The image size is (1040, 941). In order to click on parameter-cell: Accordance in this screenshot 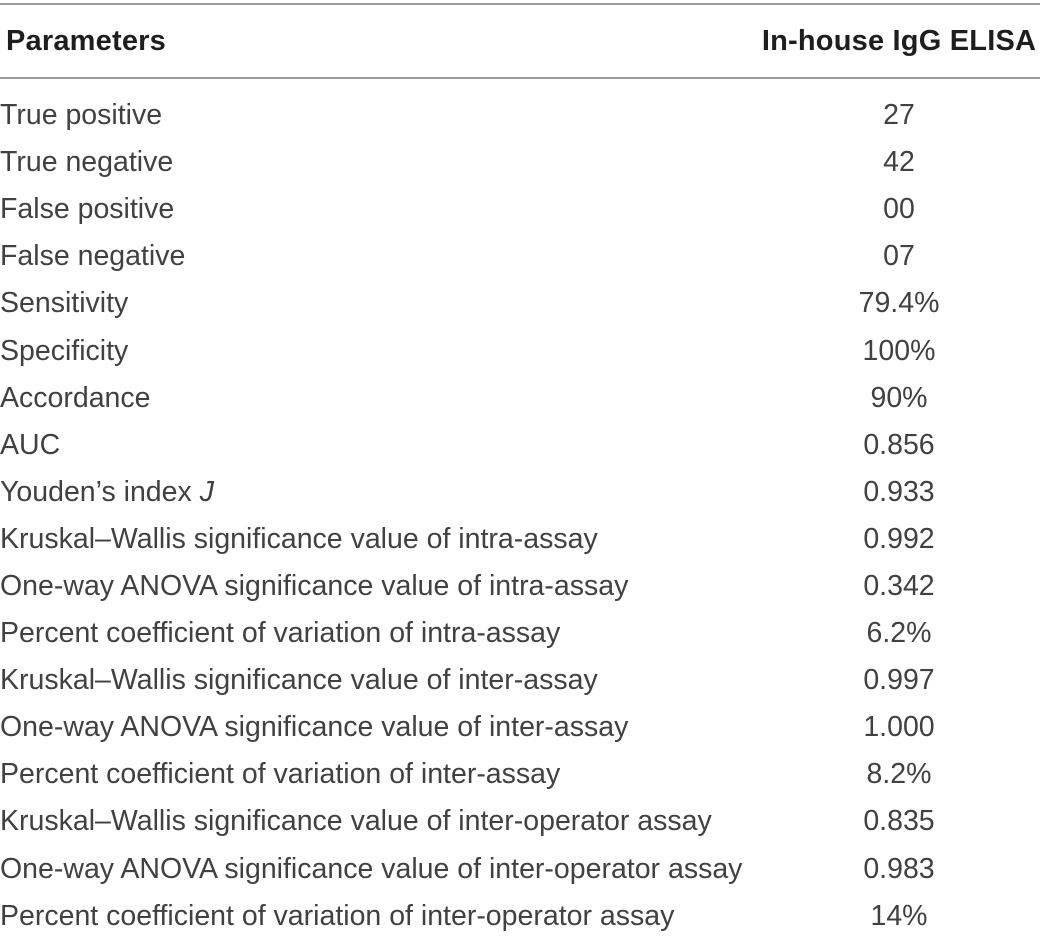, I will do `click(379, 398)`.